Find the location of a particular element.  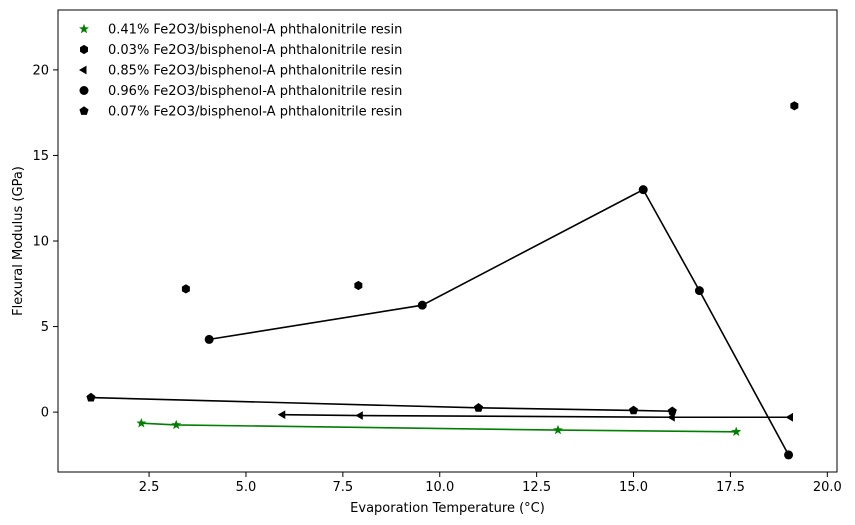

legend-marker-triangle-left is located at coordinates (83, 70).